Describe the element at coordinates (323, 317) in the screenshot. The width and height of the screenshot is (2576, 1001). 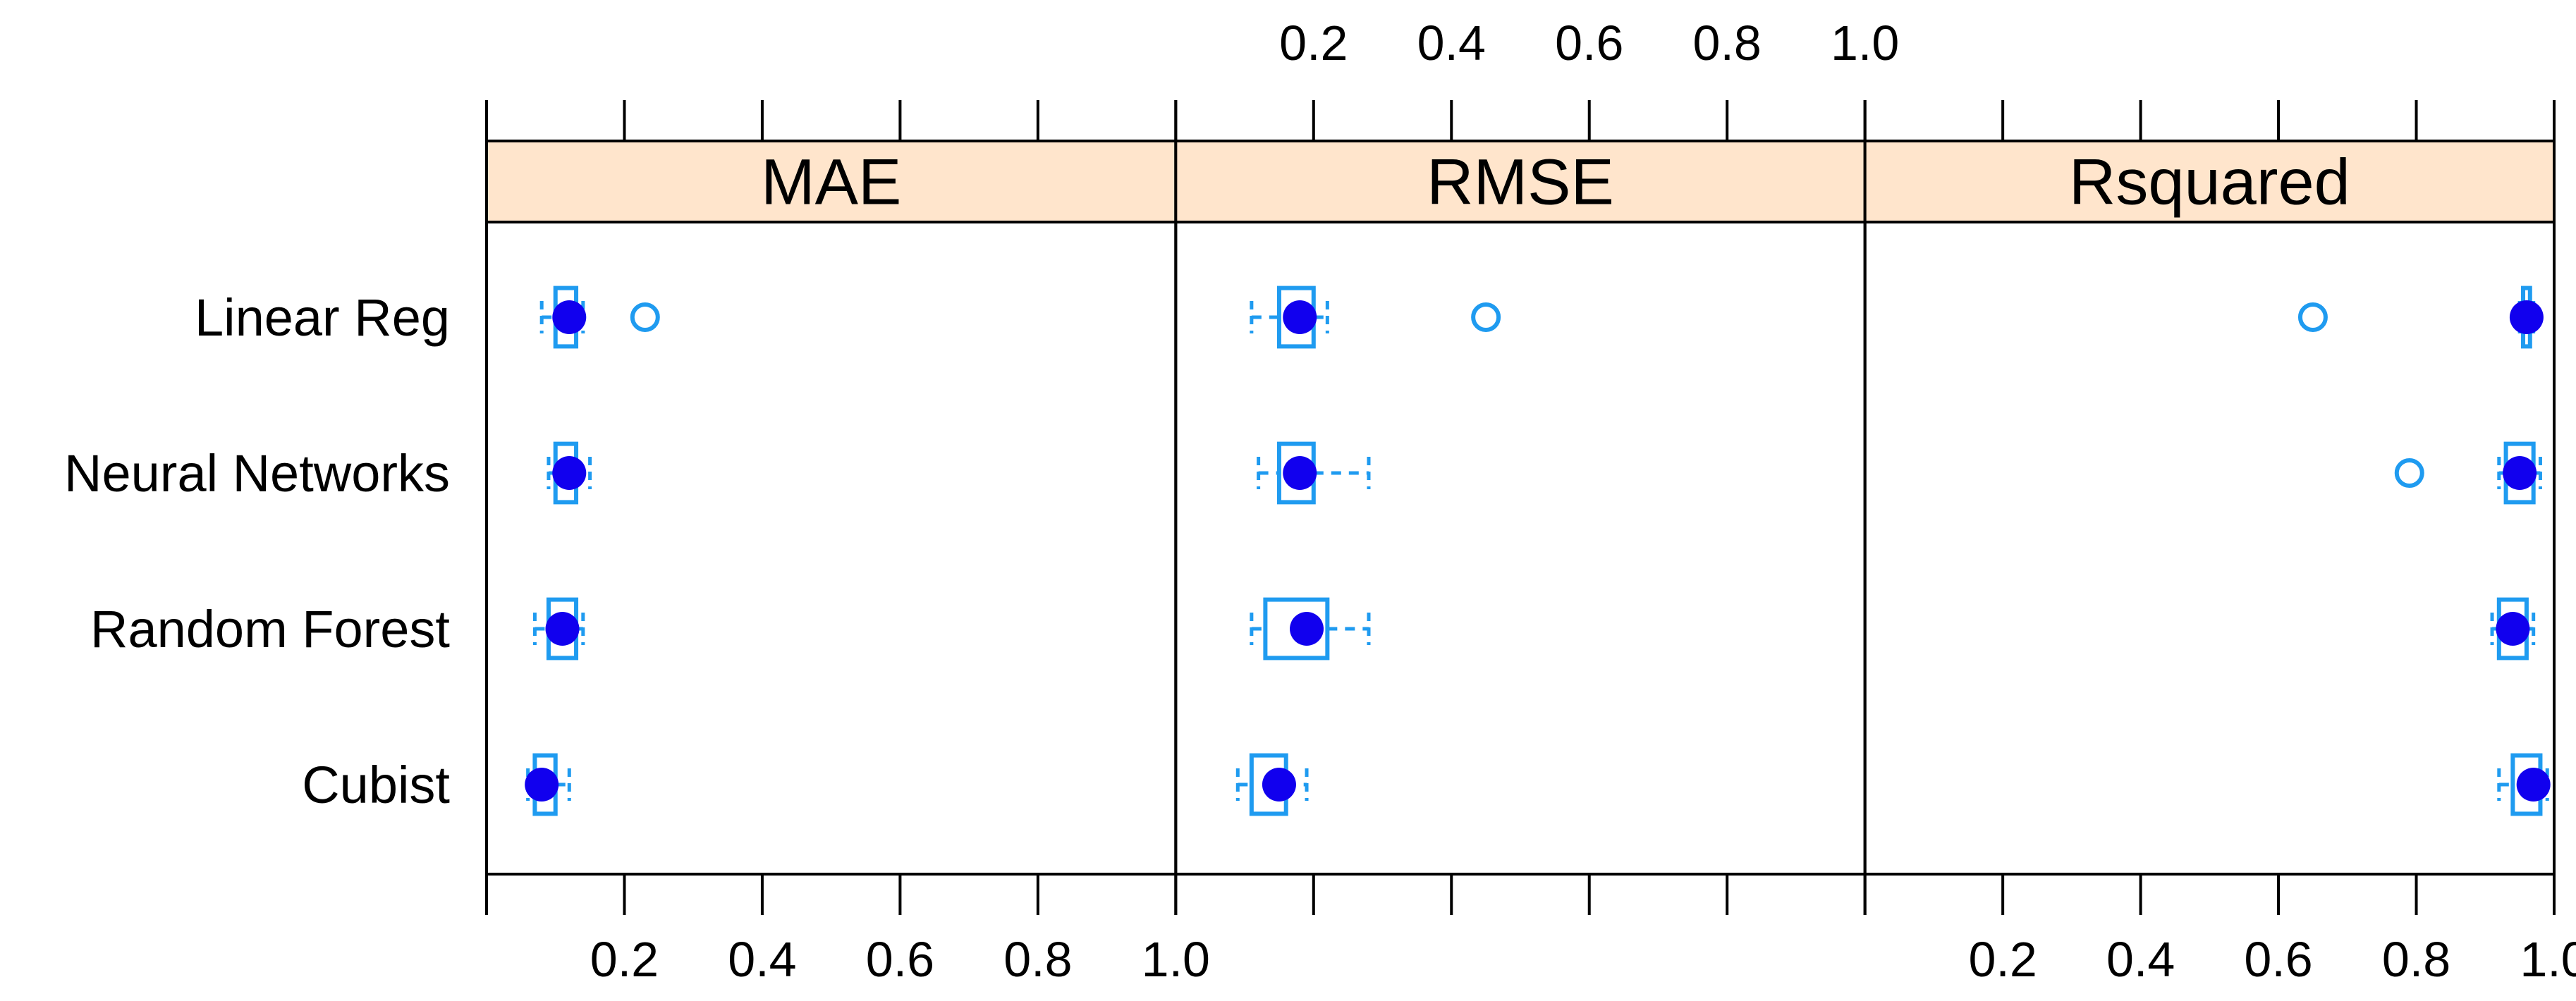
I see `y-category-label: Linear Reg` at that location.